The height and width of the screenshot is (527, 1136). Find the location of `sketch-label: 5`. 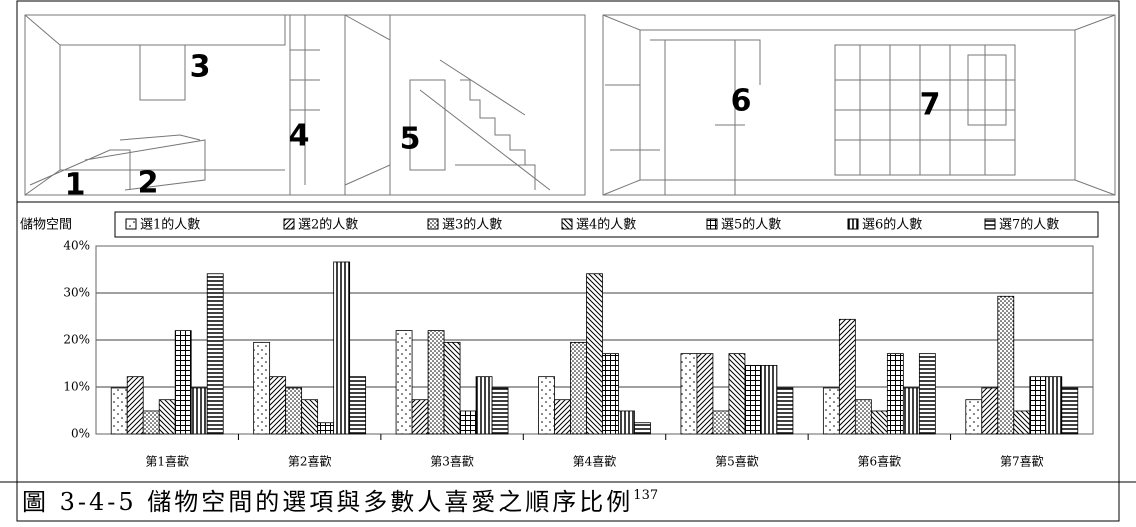

sketch-label: 5 is located at coordinates (410, 139).